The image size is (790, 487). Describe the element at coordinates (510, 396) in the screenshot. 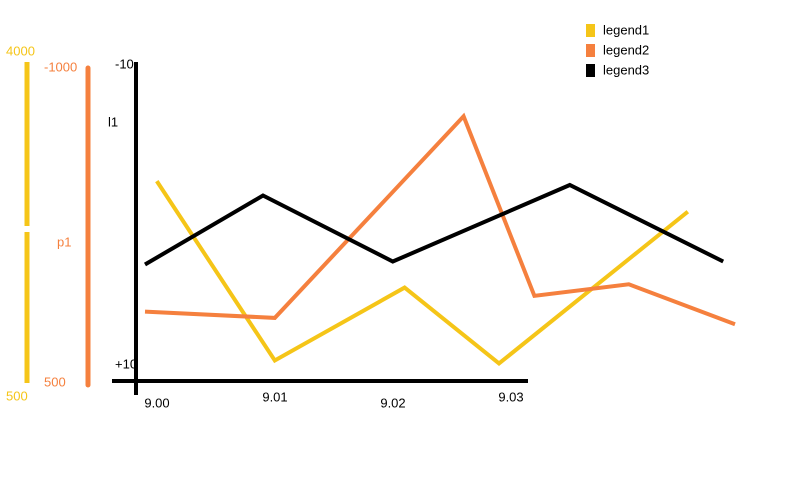

I see `x-tick-label: 9.03` at that location.